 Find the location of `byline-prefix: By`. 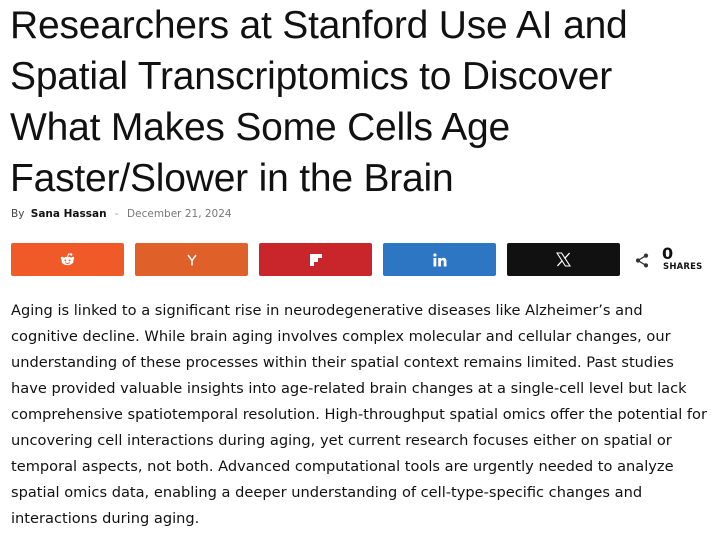

byline-prefix: By is located at coordinates (18, 214).